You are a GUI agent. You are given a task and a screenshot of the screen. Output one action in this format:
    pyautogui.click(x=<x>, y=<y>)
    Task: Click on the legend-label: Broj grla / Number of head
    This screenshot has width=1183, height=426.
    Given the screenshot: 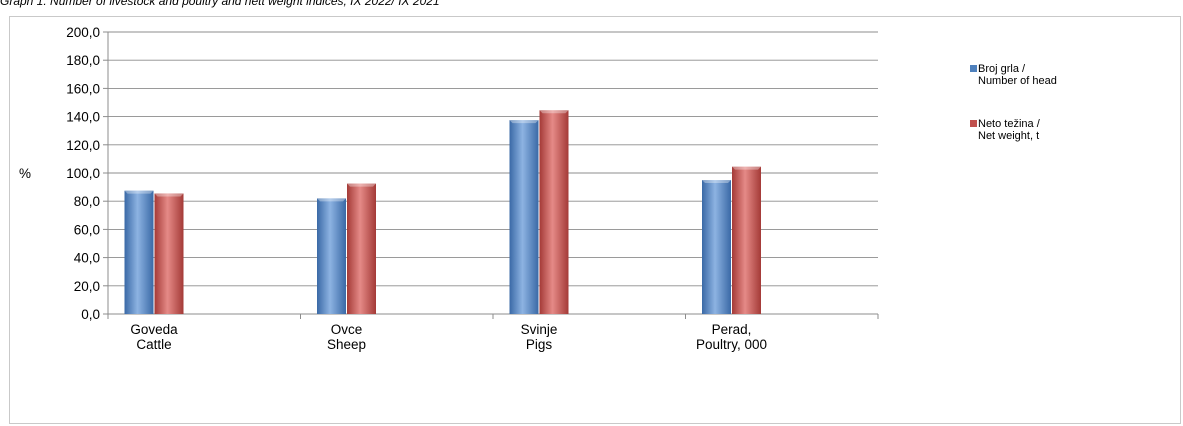 What is the action you would take?
    pyautogui.click(x=1017, y=75)
    